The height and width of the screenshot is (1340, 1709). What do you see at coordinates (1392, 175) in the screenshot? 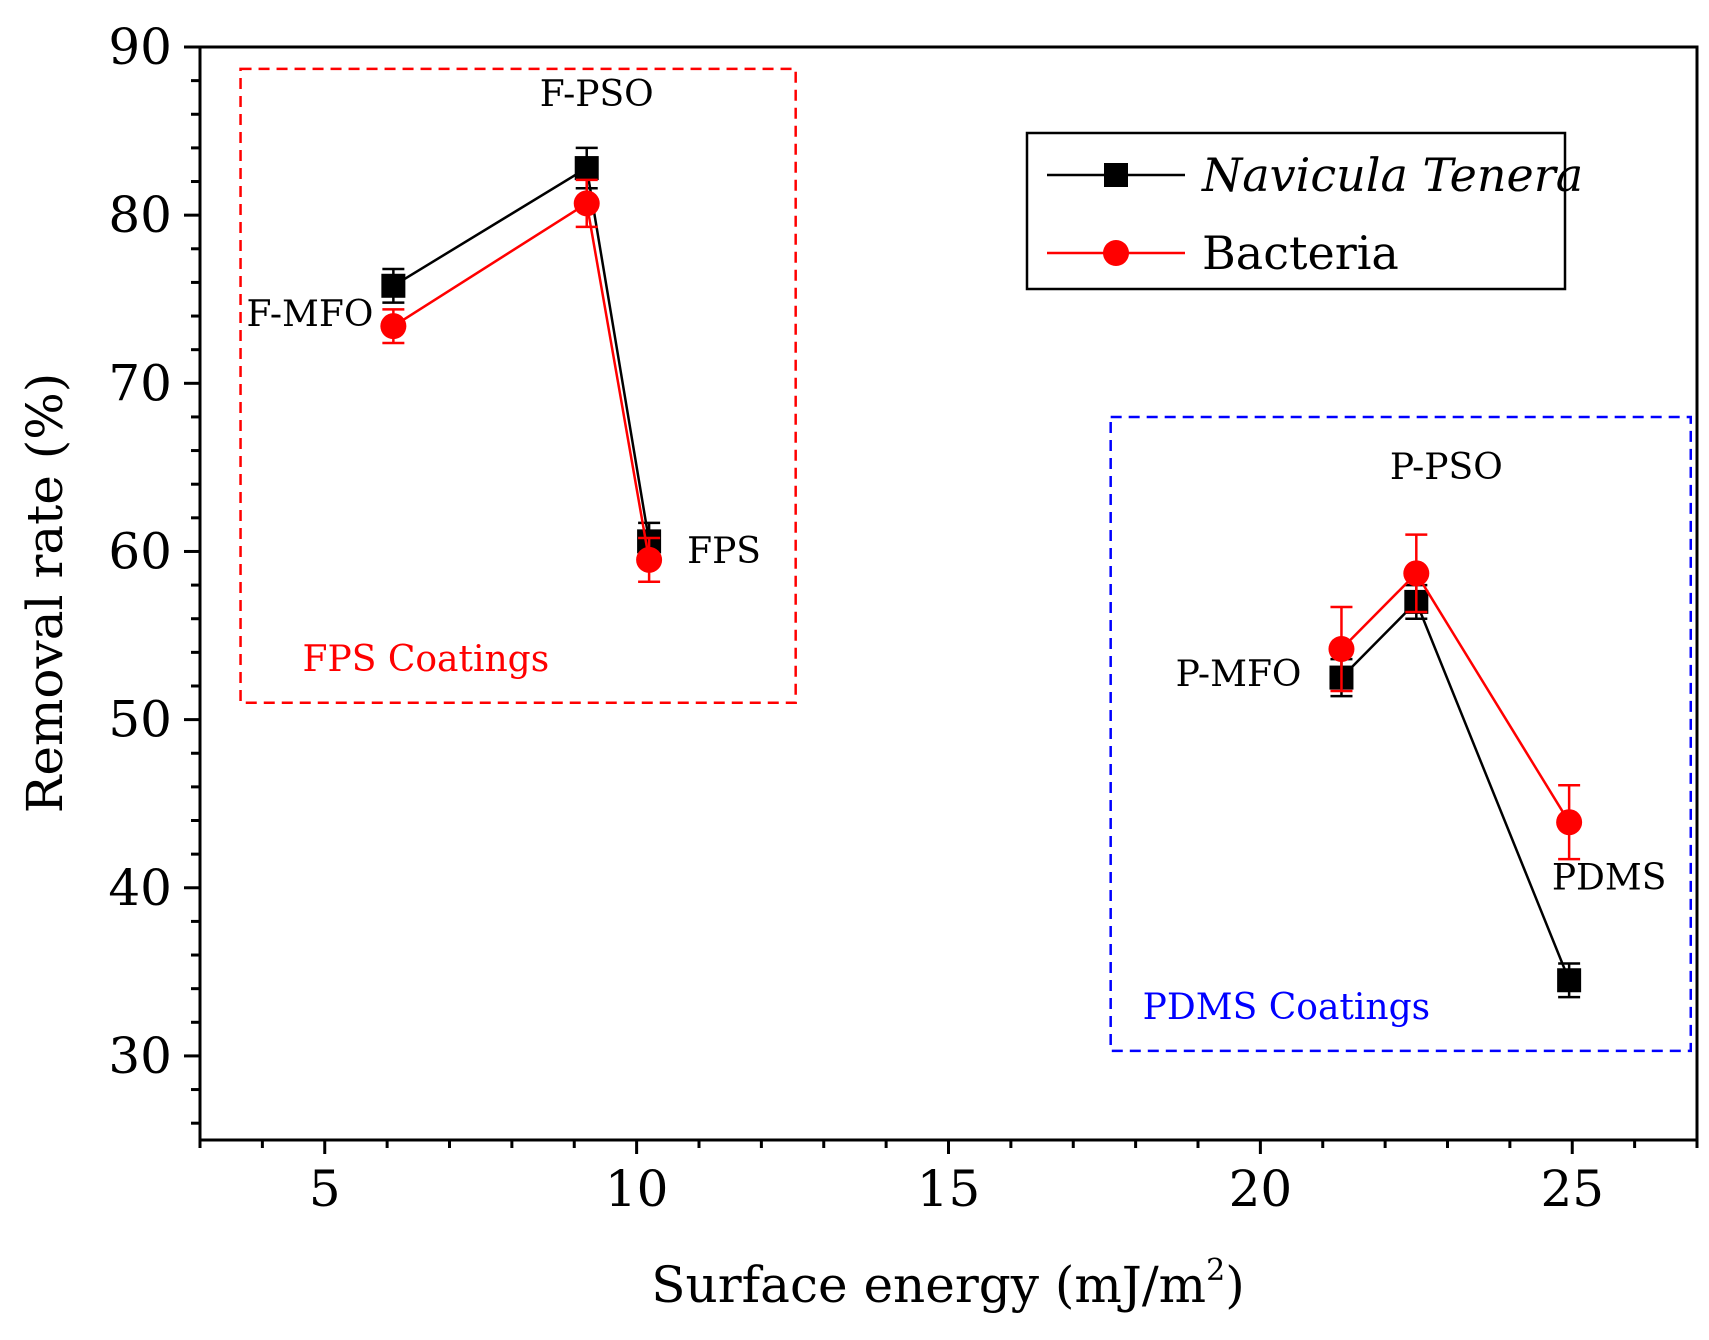
I see `legend-label-0: Navicula Tenera` at bounding box center [1392, 175].